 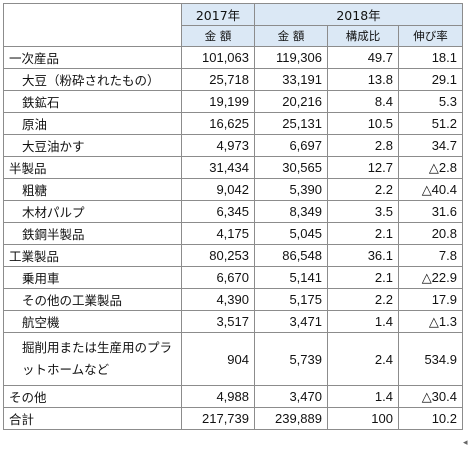 What do you see at coordinates (218, 359) in the screenshot?
I see `amount-2017-cell: 904` at bounding box center [218, 359].